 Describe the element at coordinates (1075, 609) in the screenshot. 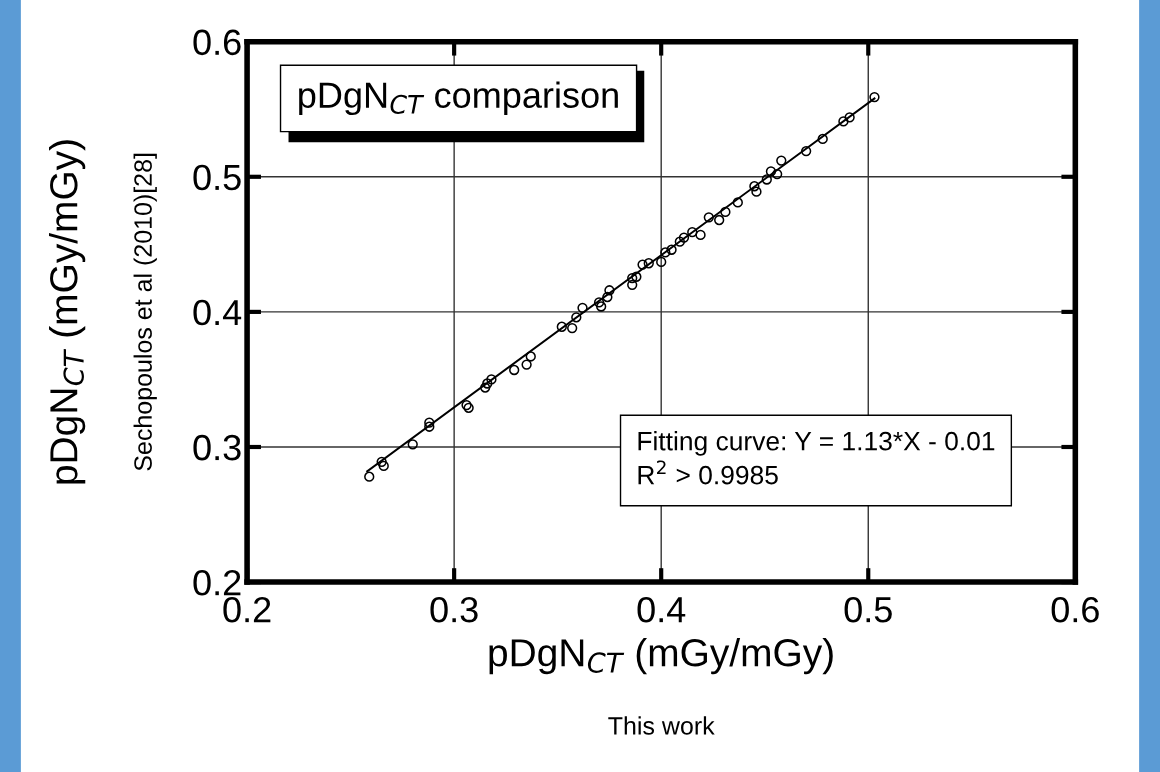

I see `x-tick-label: 0.6` at that location.